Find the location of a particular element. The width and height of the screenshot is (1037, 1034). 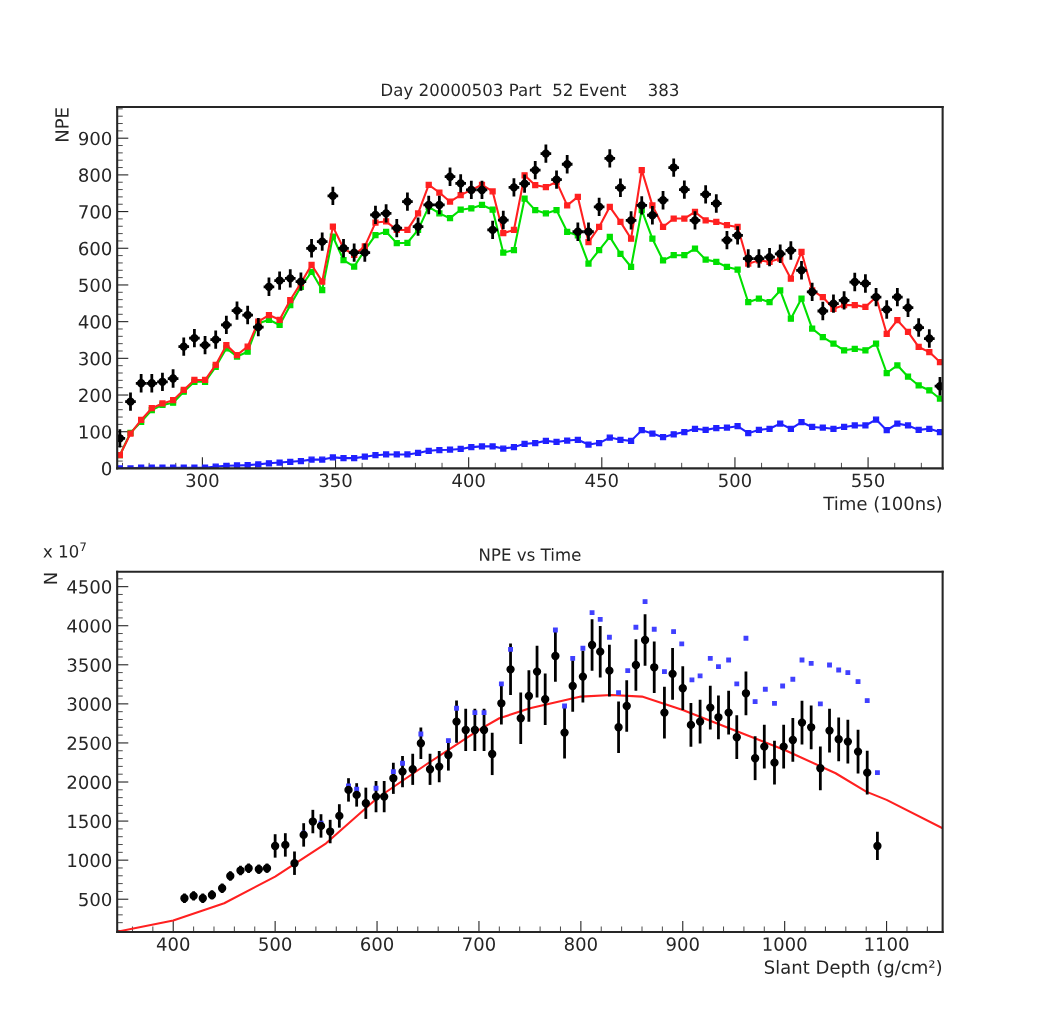

y-tick-label: 4500 is located at coordinates (89, 587).